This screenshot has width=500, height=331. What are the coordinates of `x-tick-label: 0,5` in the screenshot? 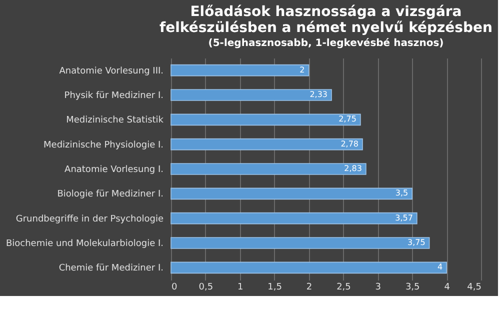 It's located at (206, 287).